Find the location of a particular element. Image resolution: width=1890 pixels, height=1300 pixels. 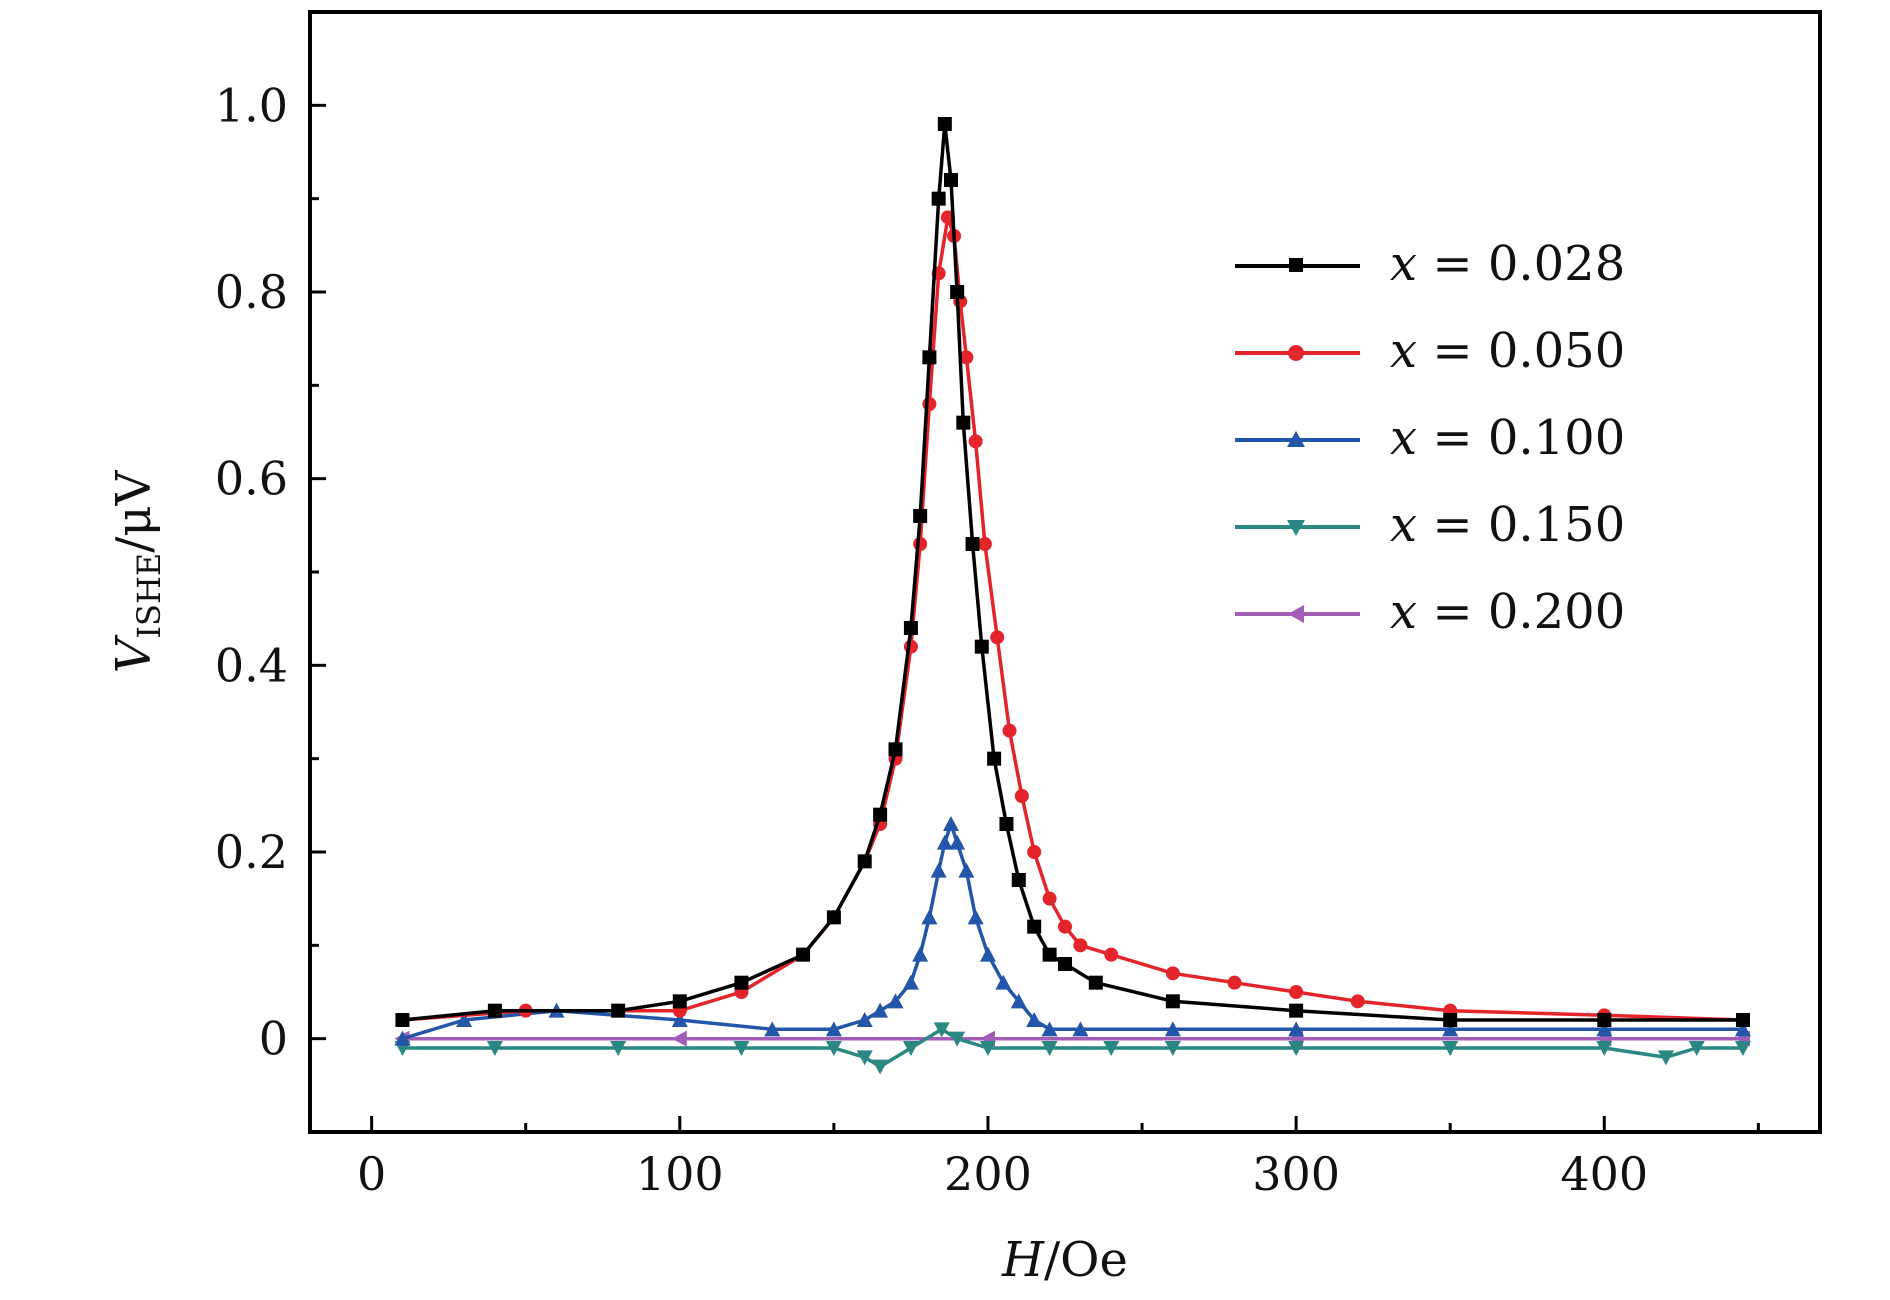

legend-entry-1: x = 0.028 is located at coordinates (1430, 264).